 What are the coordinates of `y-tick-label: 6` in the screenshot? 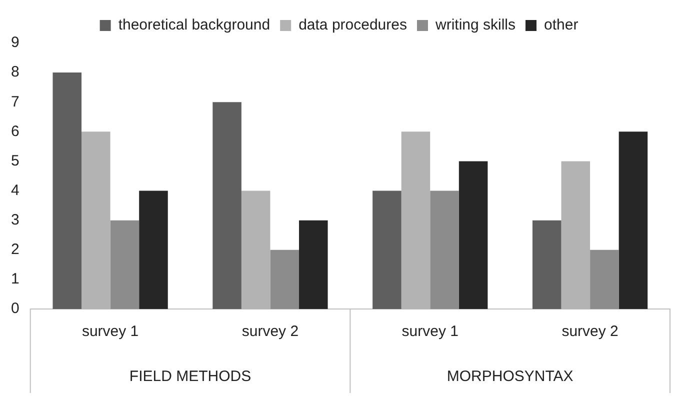 It's located at (15, 131).